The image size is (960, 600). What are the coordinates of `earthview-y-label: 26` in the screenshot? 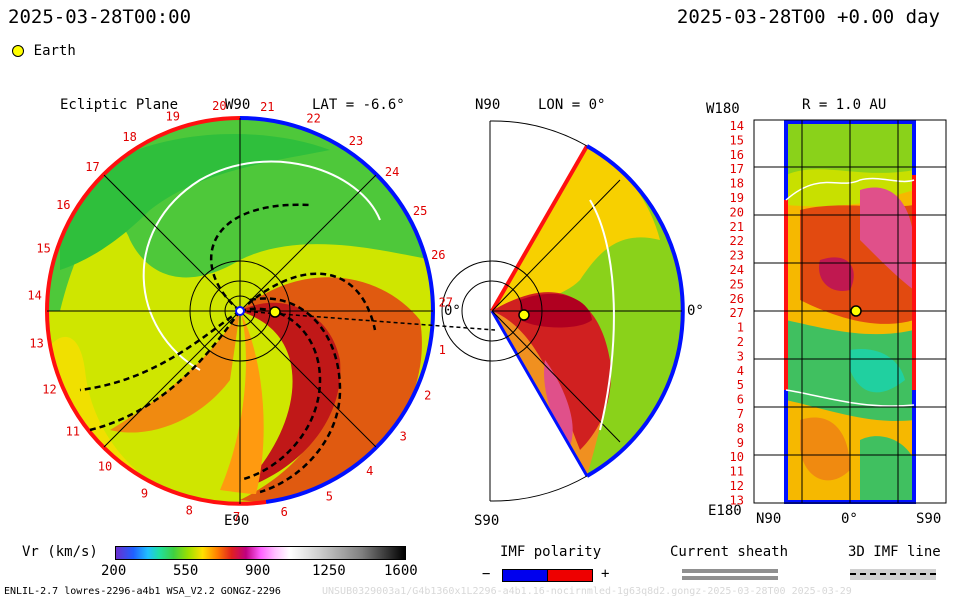 It's located at (737, 299).